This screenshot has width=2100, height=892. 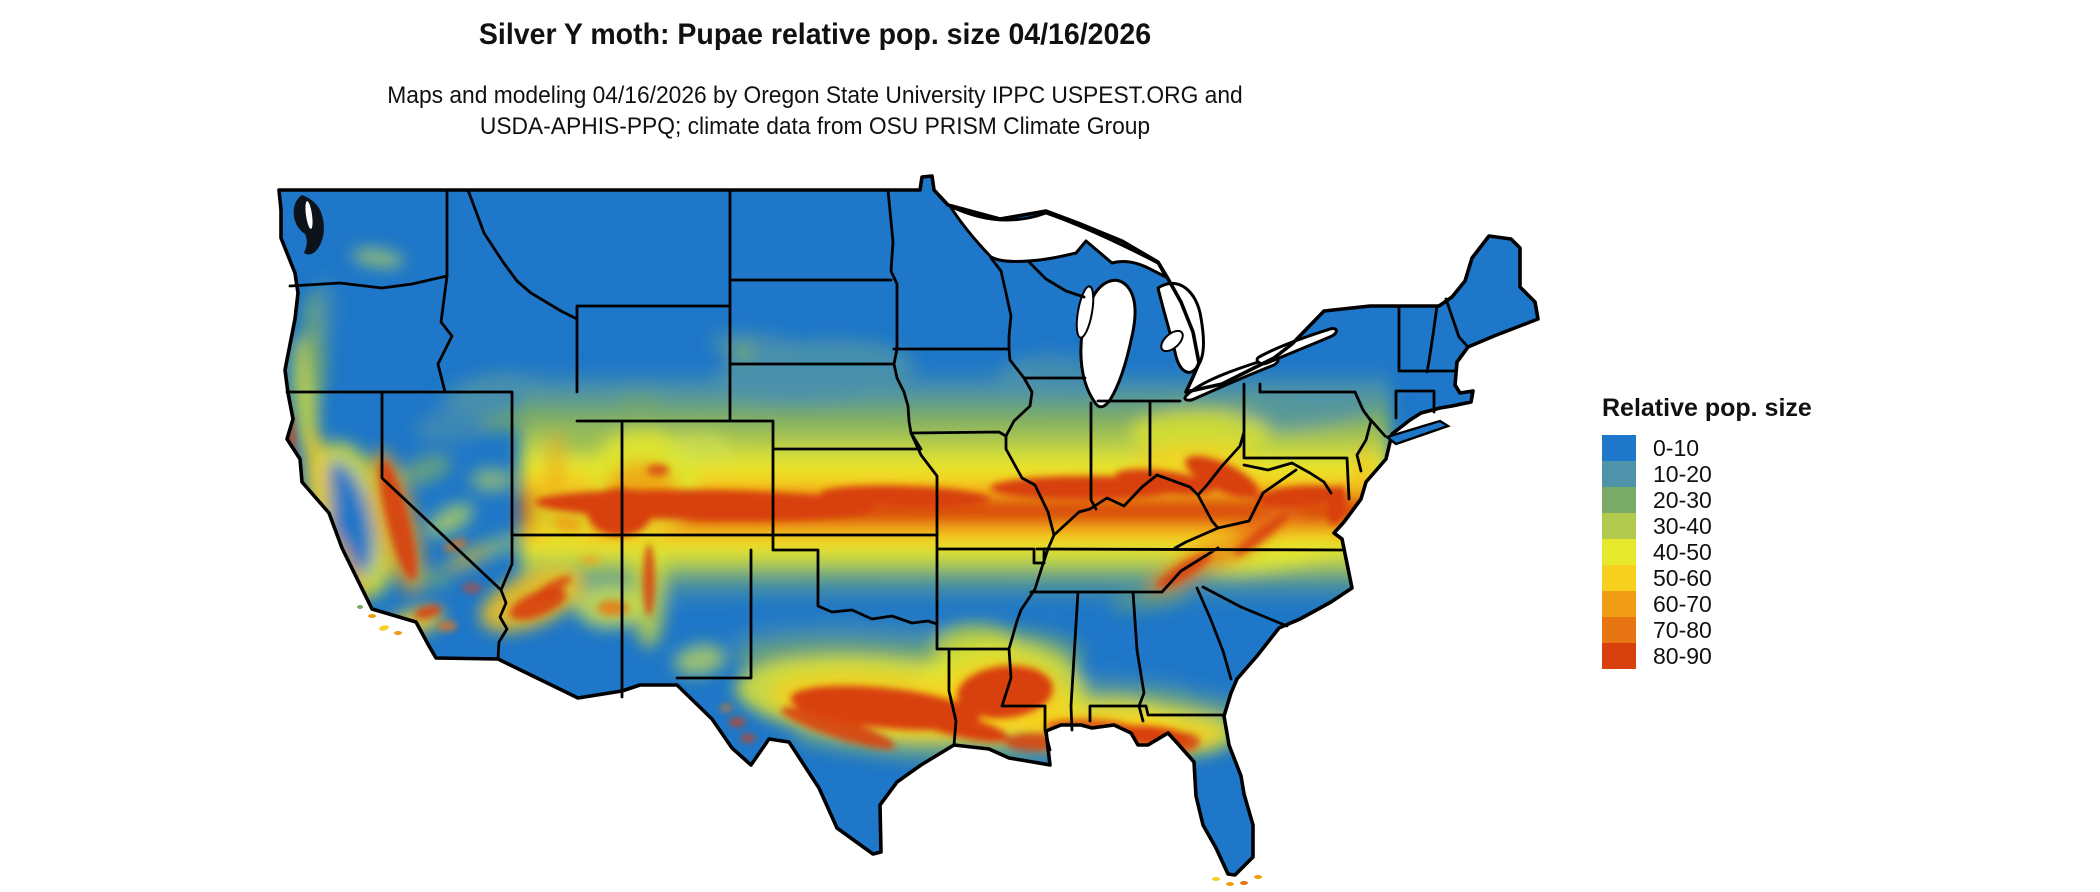 What do you see at coordinates (1172, 341) in the screenshot?
I see `saginaw-bay` at bounding box center [1172, 341].